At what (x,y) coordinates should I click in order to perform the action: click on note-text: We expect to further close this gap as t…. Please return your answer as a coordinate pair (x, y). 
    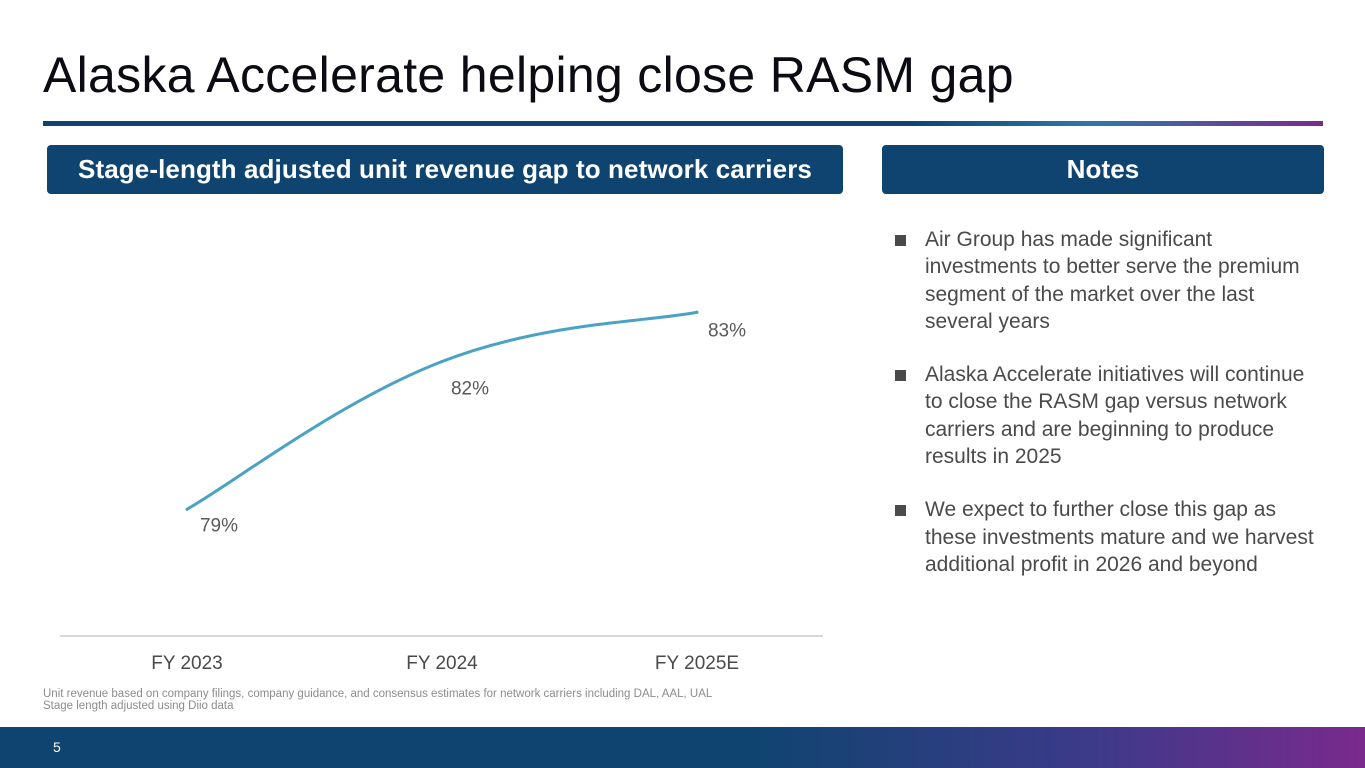
    Looking at the image, I should click on (1119, 537).